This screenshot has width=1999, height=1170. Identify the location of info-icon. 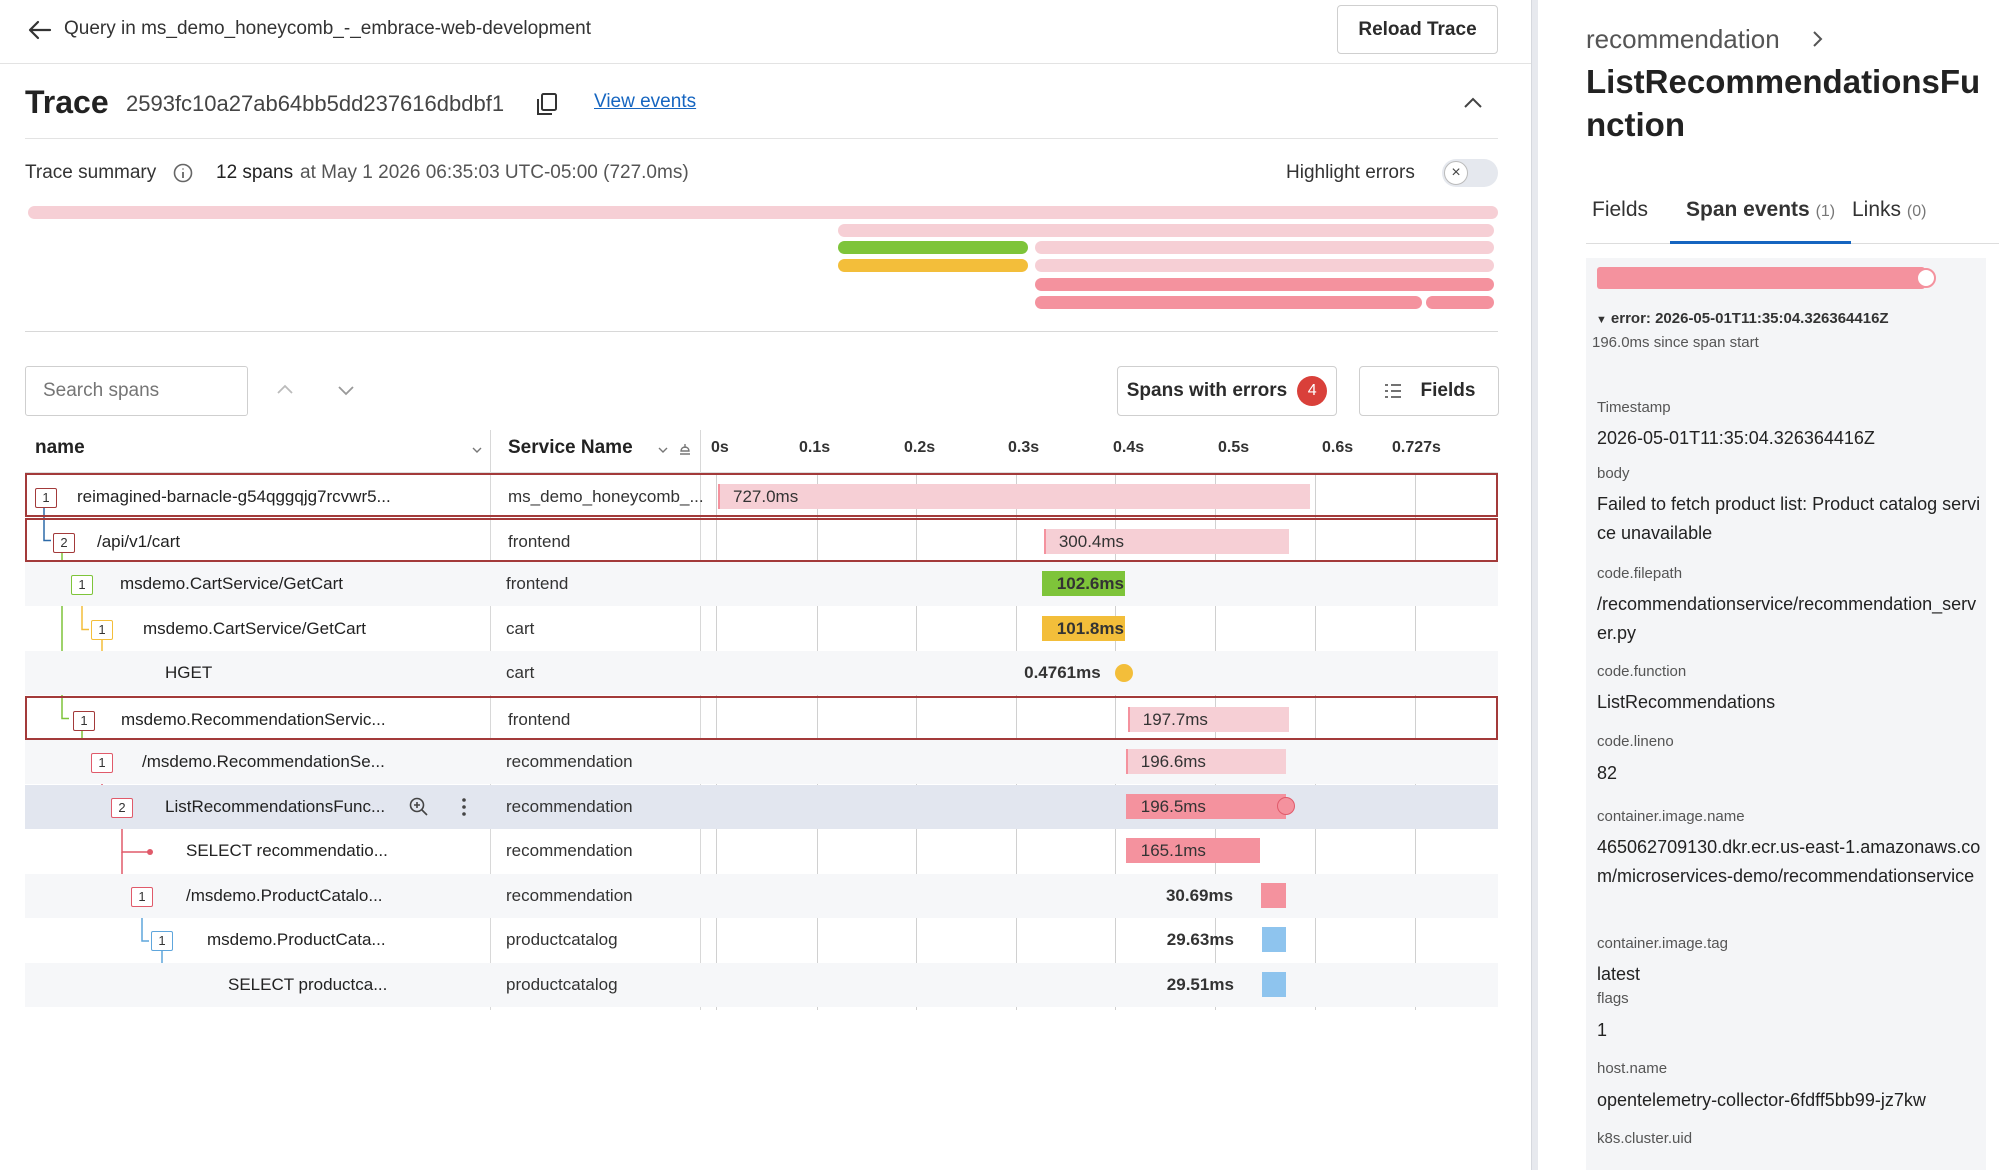
(183, 173).